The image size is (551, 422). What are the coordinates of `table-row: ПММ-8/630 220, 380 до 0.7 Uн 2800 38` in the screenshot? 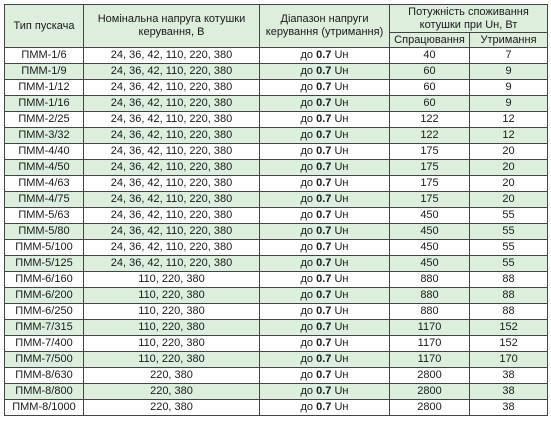 It's located at (276, 375).